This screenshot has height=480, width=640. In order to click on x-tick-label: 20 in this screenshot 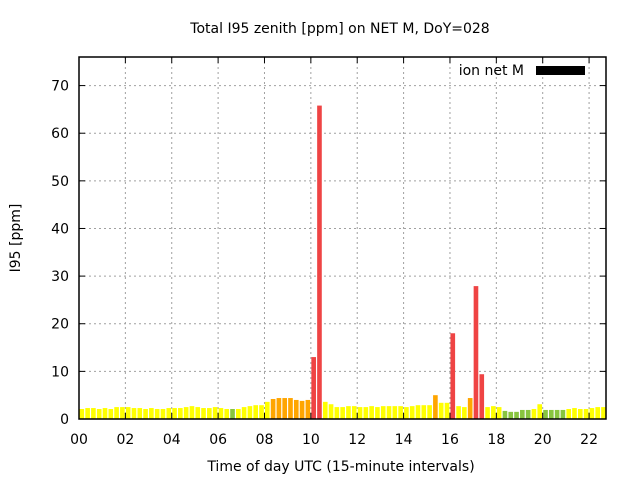, I will do `click(543, 440)`.